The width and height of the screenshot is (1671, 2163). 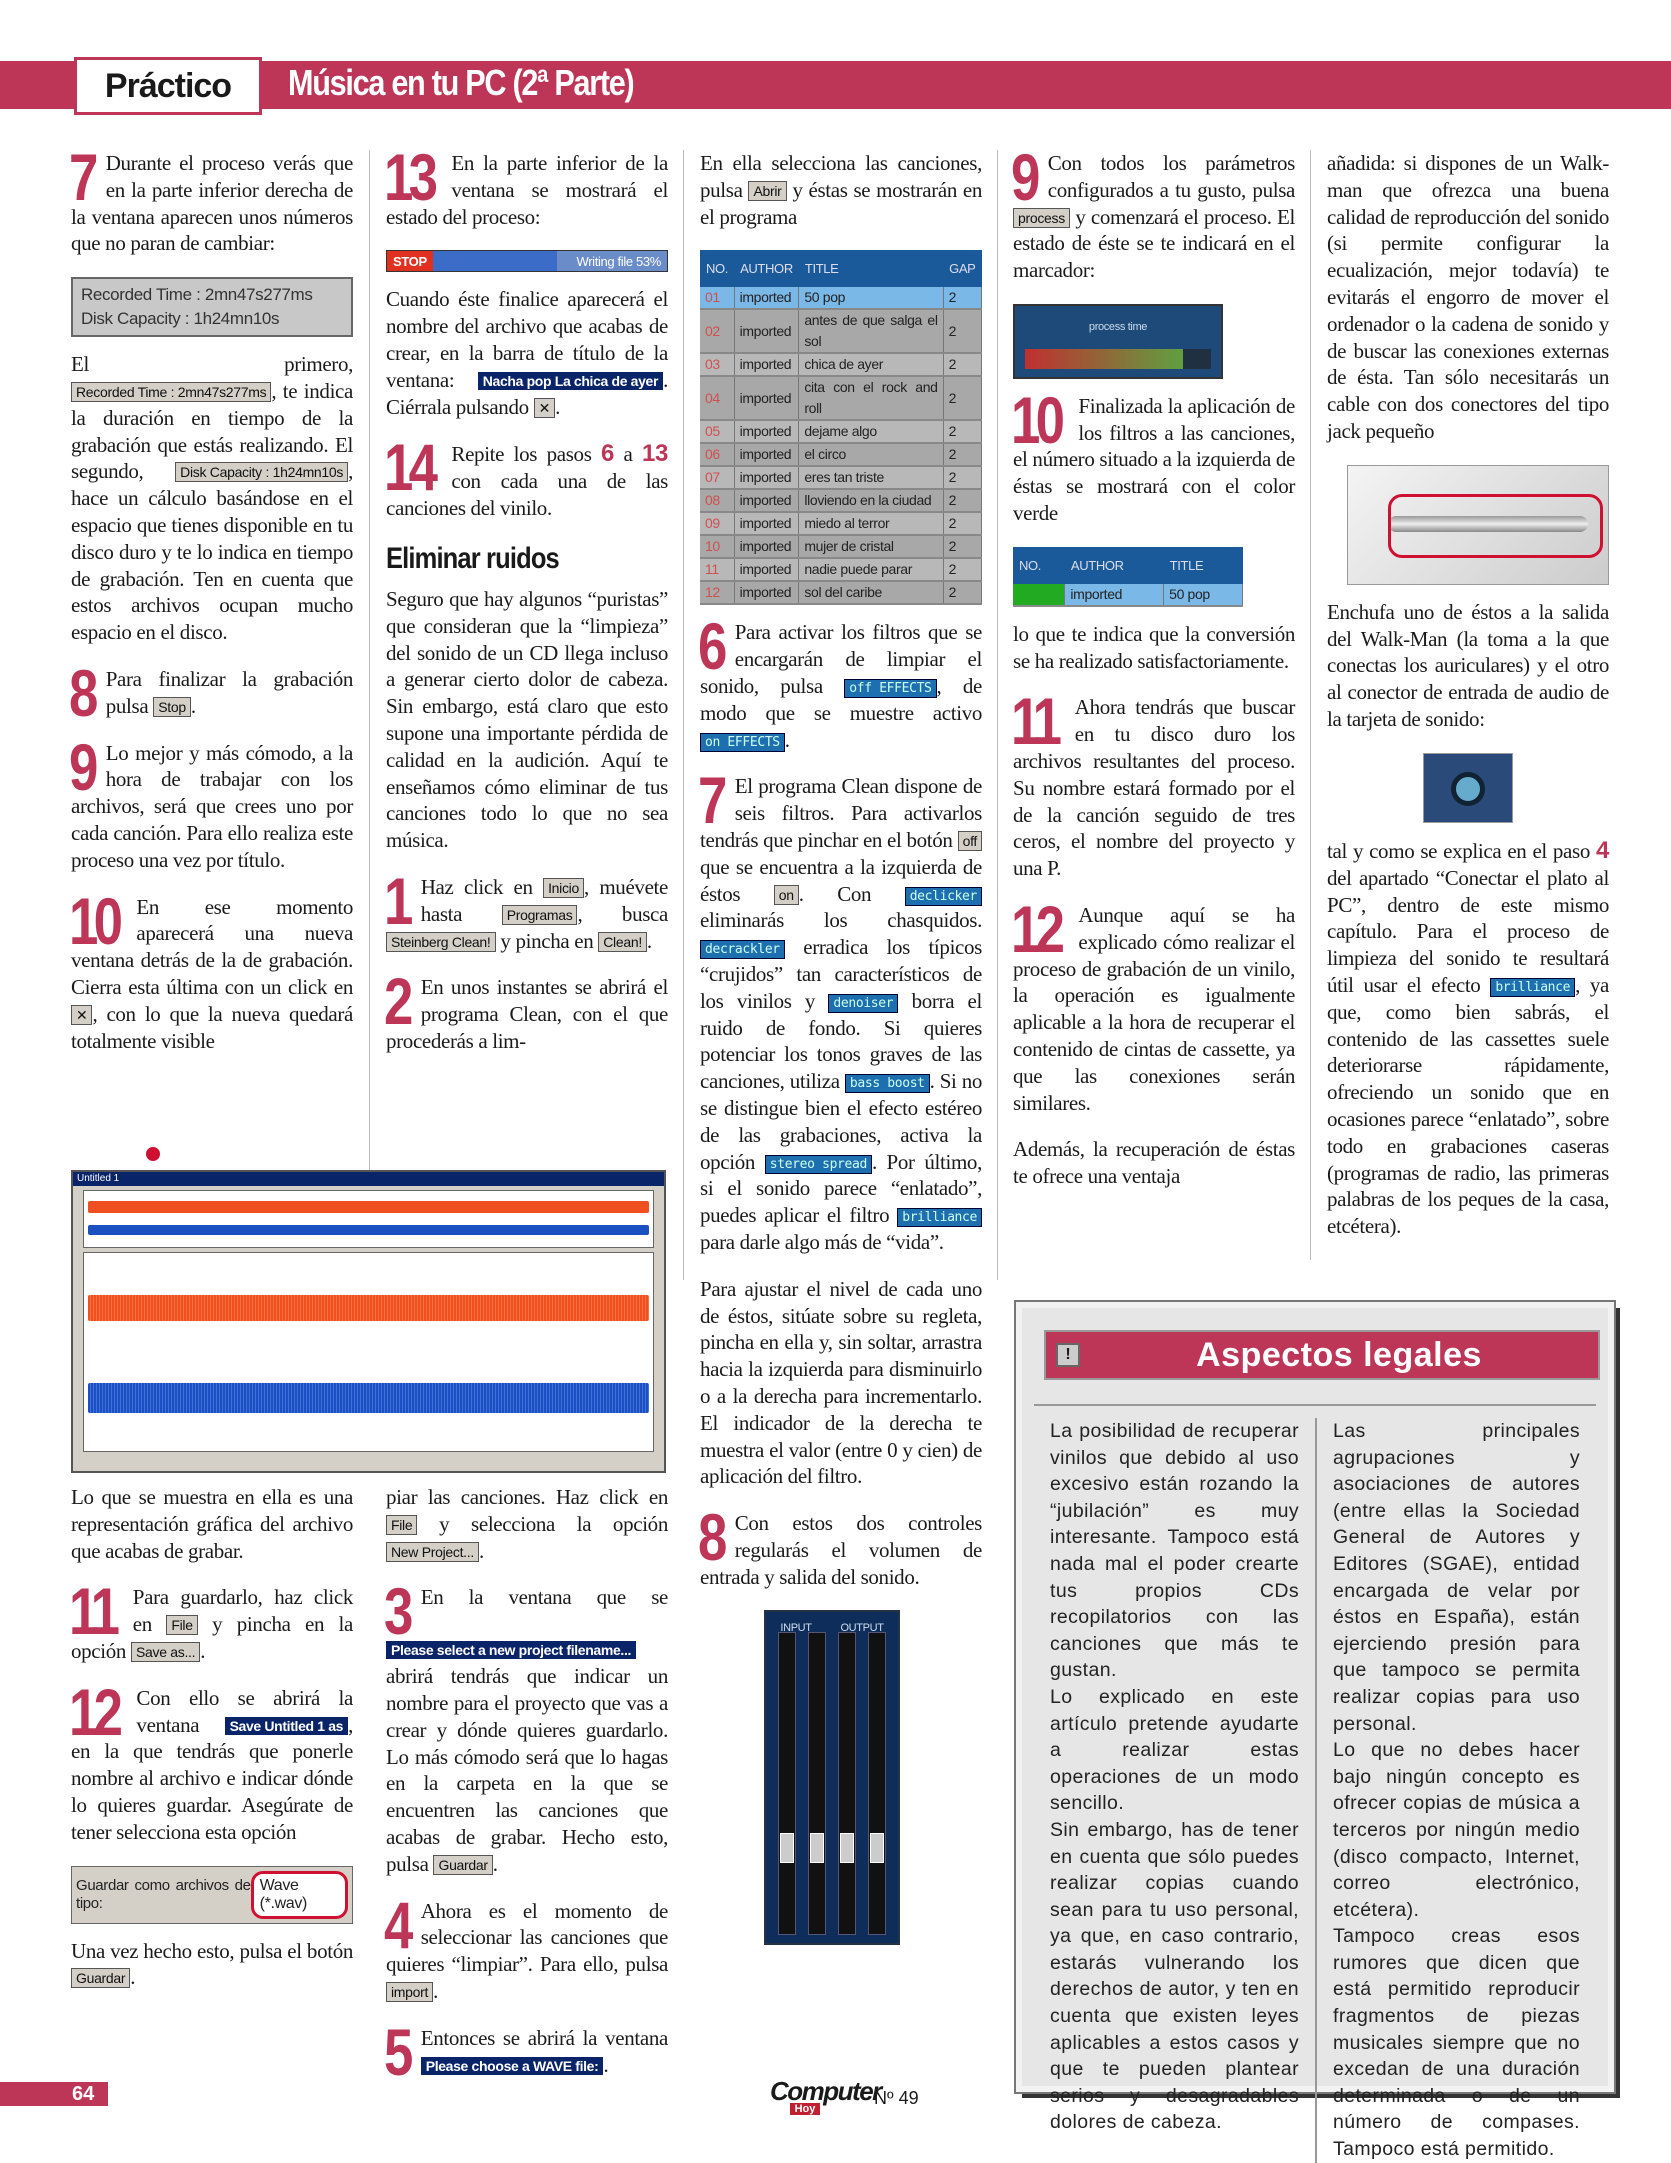 What do you see at coordinates (871, 299) in the screenshot?
I see `table-cell: 50 pop` at bounding box center [871, 299].